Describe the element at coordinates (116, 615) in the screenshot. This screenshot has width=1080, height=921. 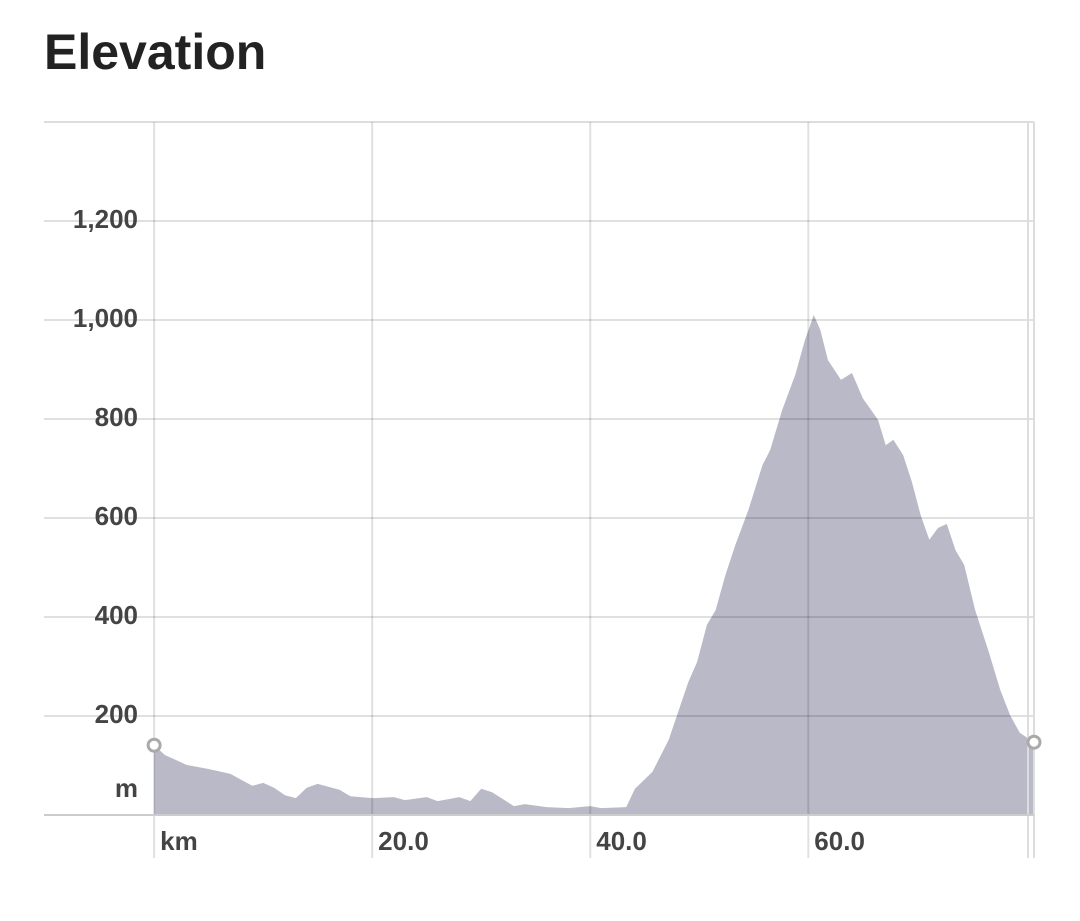
I see `y-tick-label: 400` at that location.